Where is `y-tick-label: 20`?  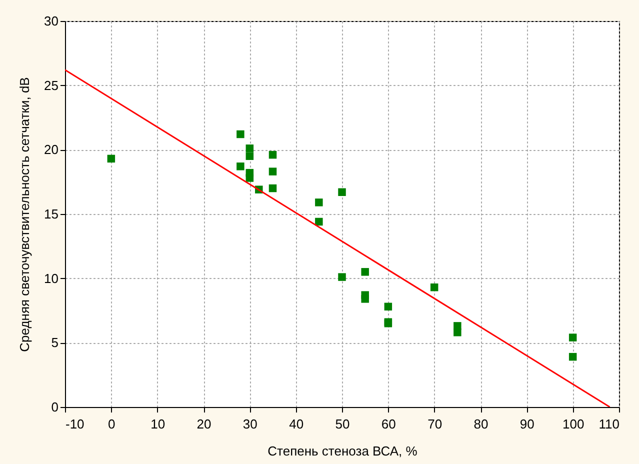 y-tick-label: 20 is located at coordinates (51, 150).